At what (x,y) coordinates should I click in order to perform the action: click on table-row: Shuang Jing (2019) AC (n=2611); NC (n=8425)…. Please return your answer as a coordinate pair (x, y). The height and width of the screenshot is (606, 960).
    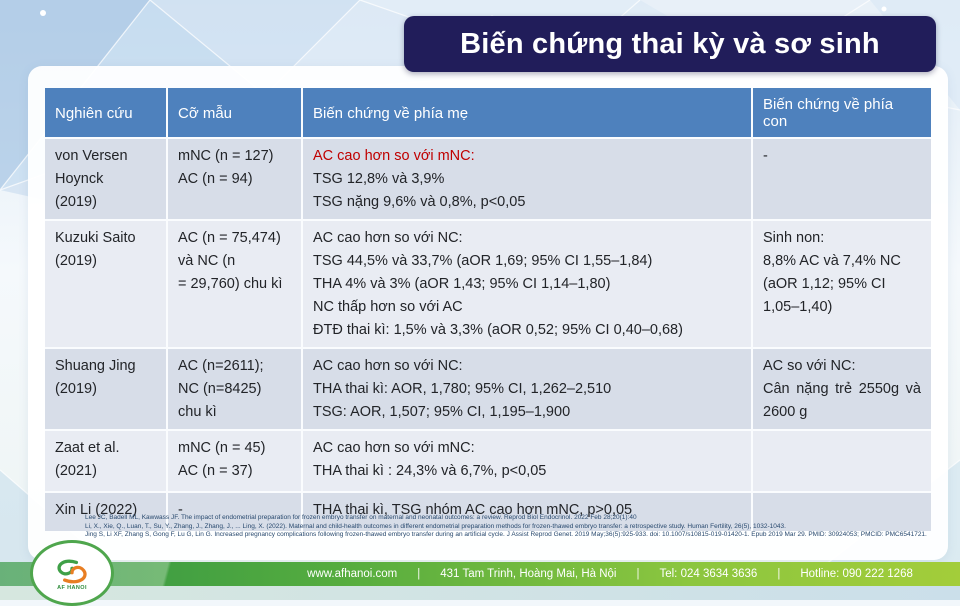
    Looking at the image, I should click on (488, 388).